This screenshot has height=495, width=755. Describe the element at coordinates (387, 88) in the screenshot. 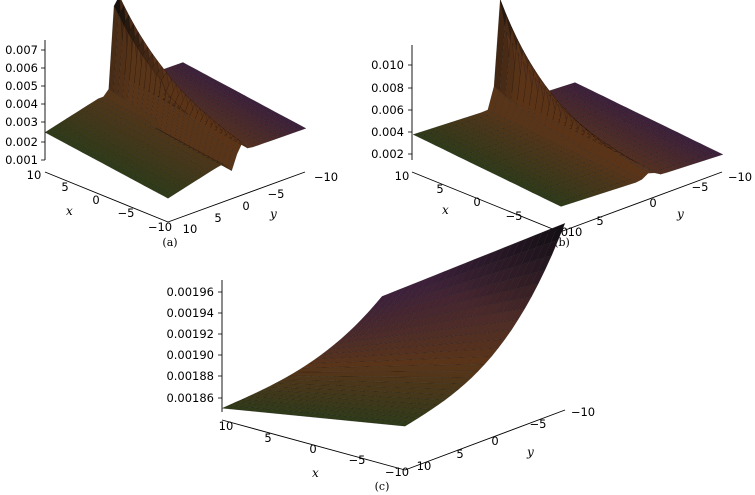

I see `panel-b-z-tick-label: 0.008` at that location.